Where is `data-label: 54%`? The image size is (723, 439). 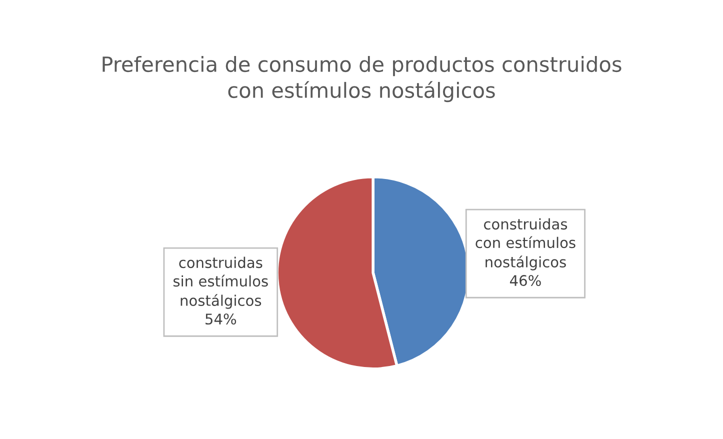 data-label: 54% is located at coordinates (221, 319).